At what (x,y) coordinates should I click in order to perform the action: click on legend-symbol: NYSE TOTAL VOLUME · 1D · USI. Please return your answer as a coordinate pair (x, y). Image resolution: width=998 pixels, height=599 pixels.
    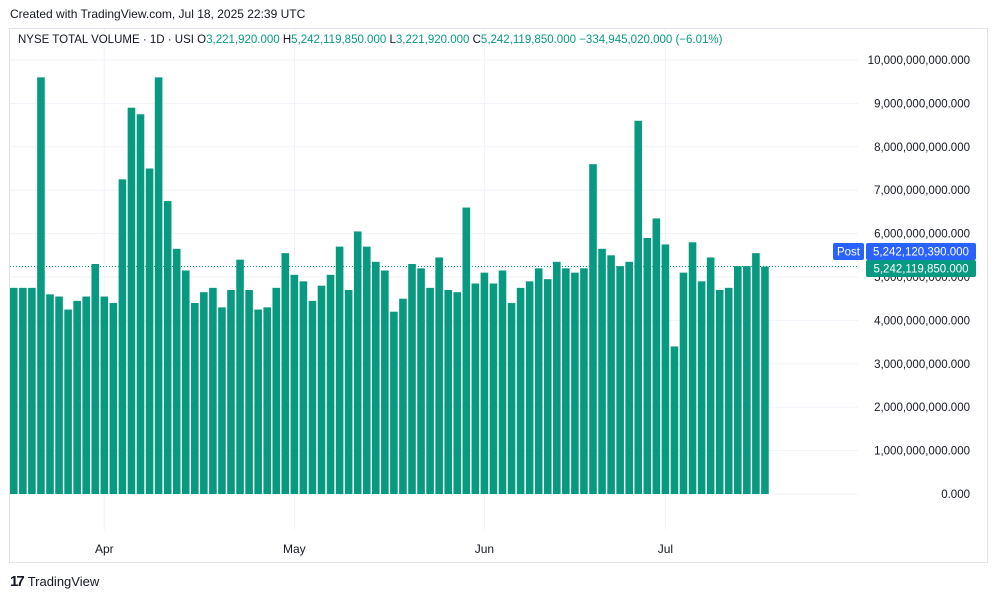
    Looking at the image, I should click on (106, 40).